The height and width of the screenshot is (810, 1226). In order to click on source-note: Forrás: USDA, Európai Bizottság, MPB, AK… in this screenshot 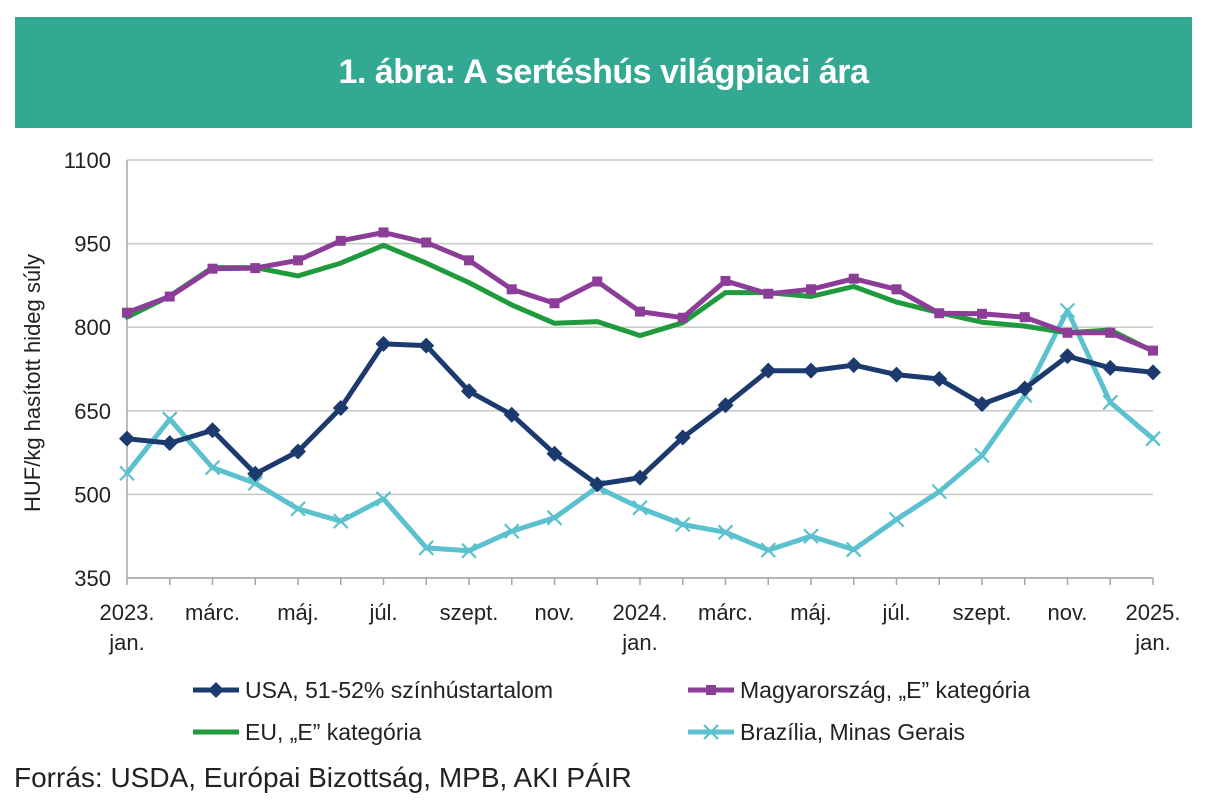, I will do `click(323, 777)`.